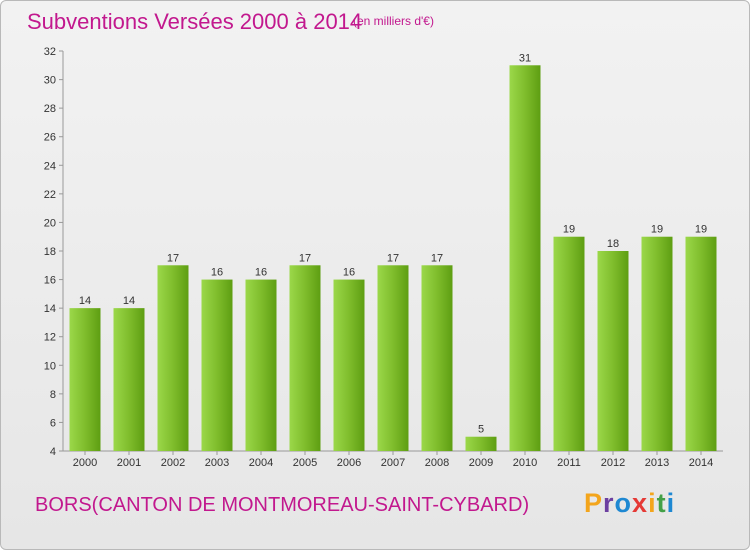  Describe the element at coordinates (349, 365) in the screenshot. I see `bar-2006` at that location.